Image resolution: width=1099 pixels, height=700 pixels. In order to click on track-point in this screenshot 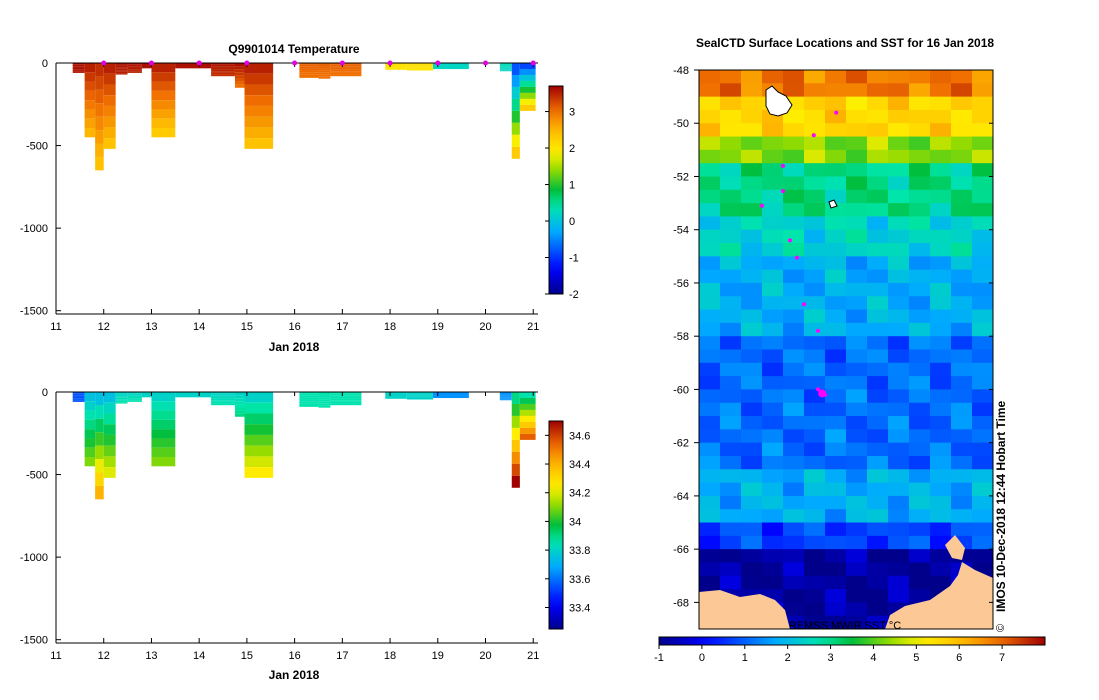, I will do `click(783, 165)`.